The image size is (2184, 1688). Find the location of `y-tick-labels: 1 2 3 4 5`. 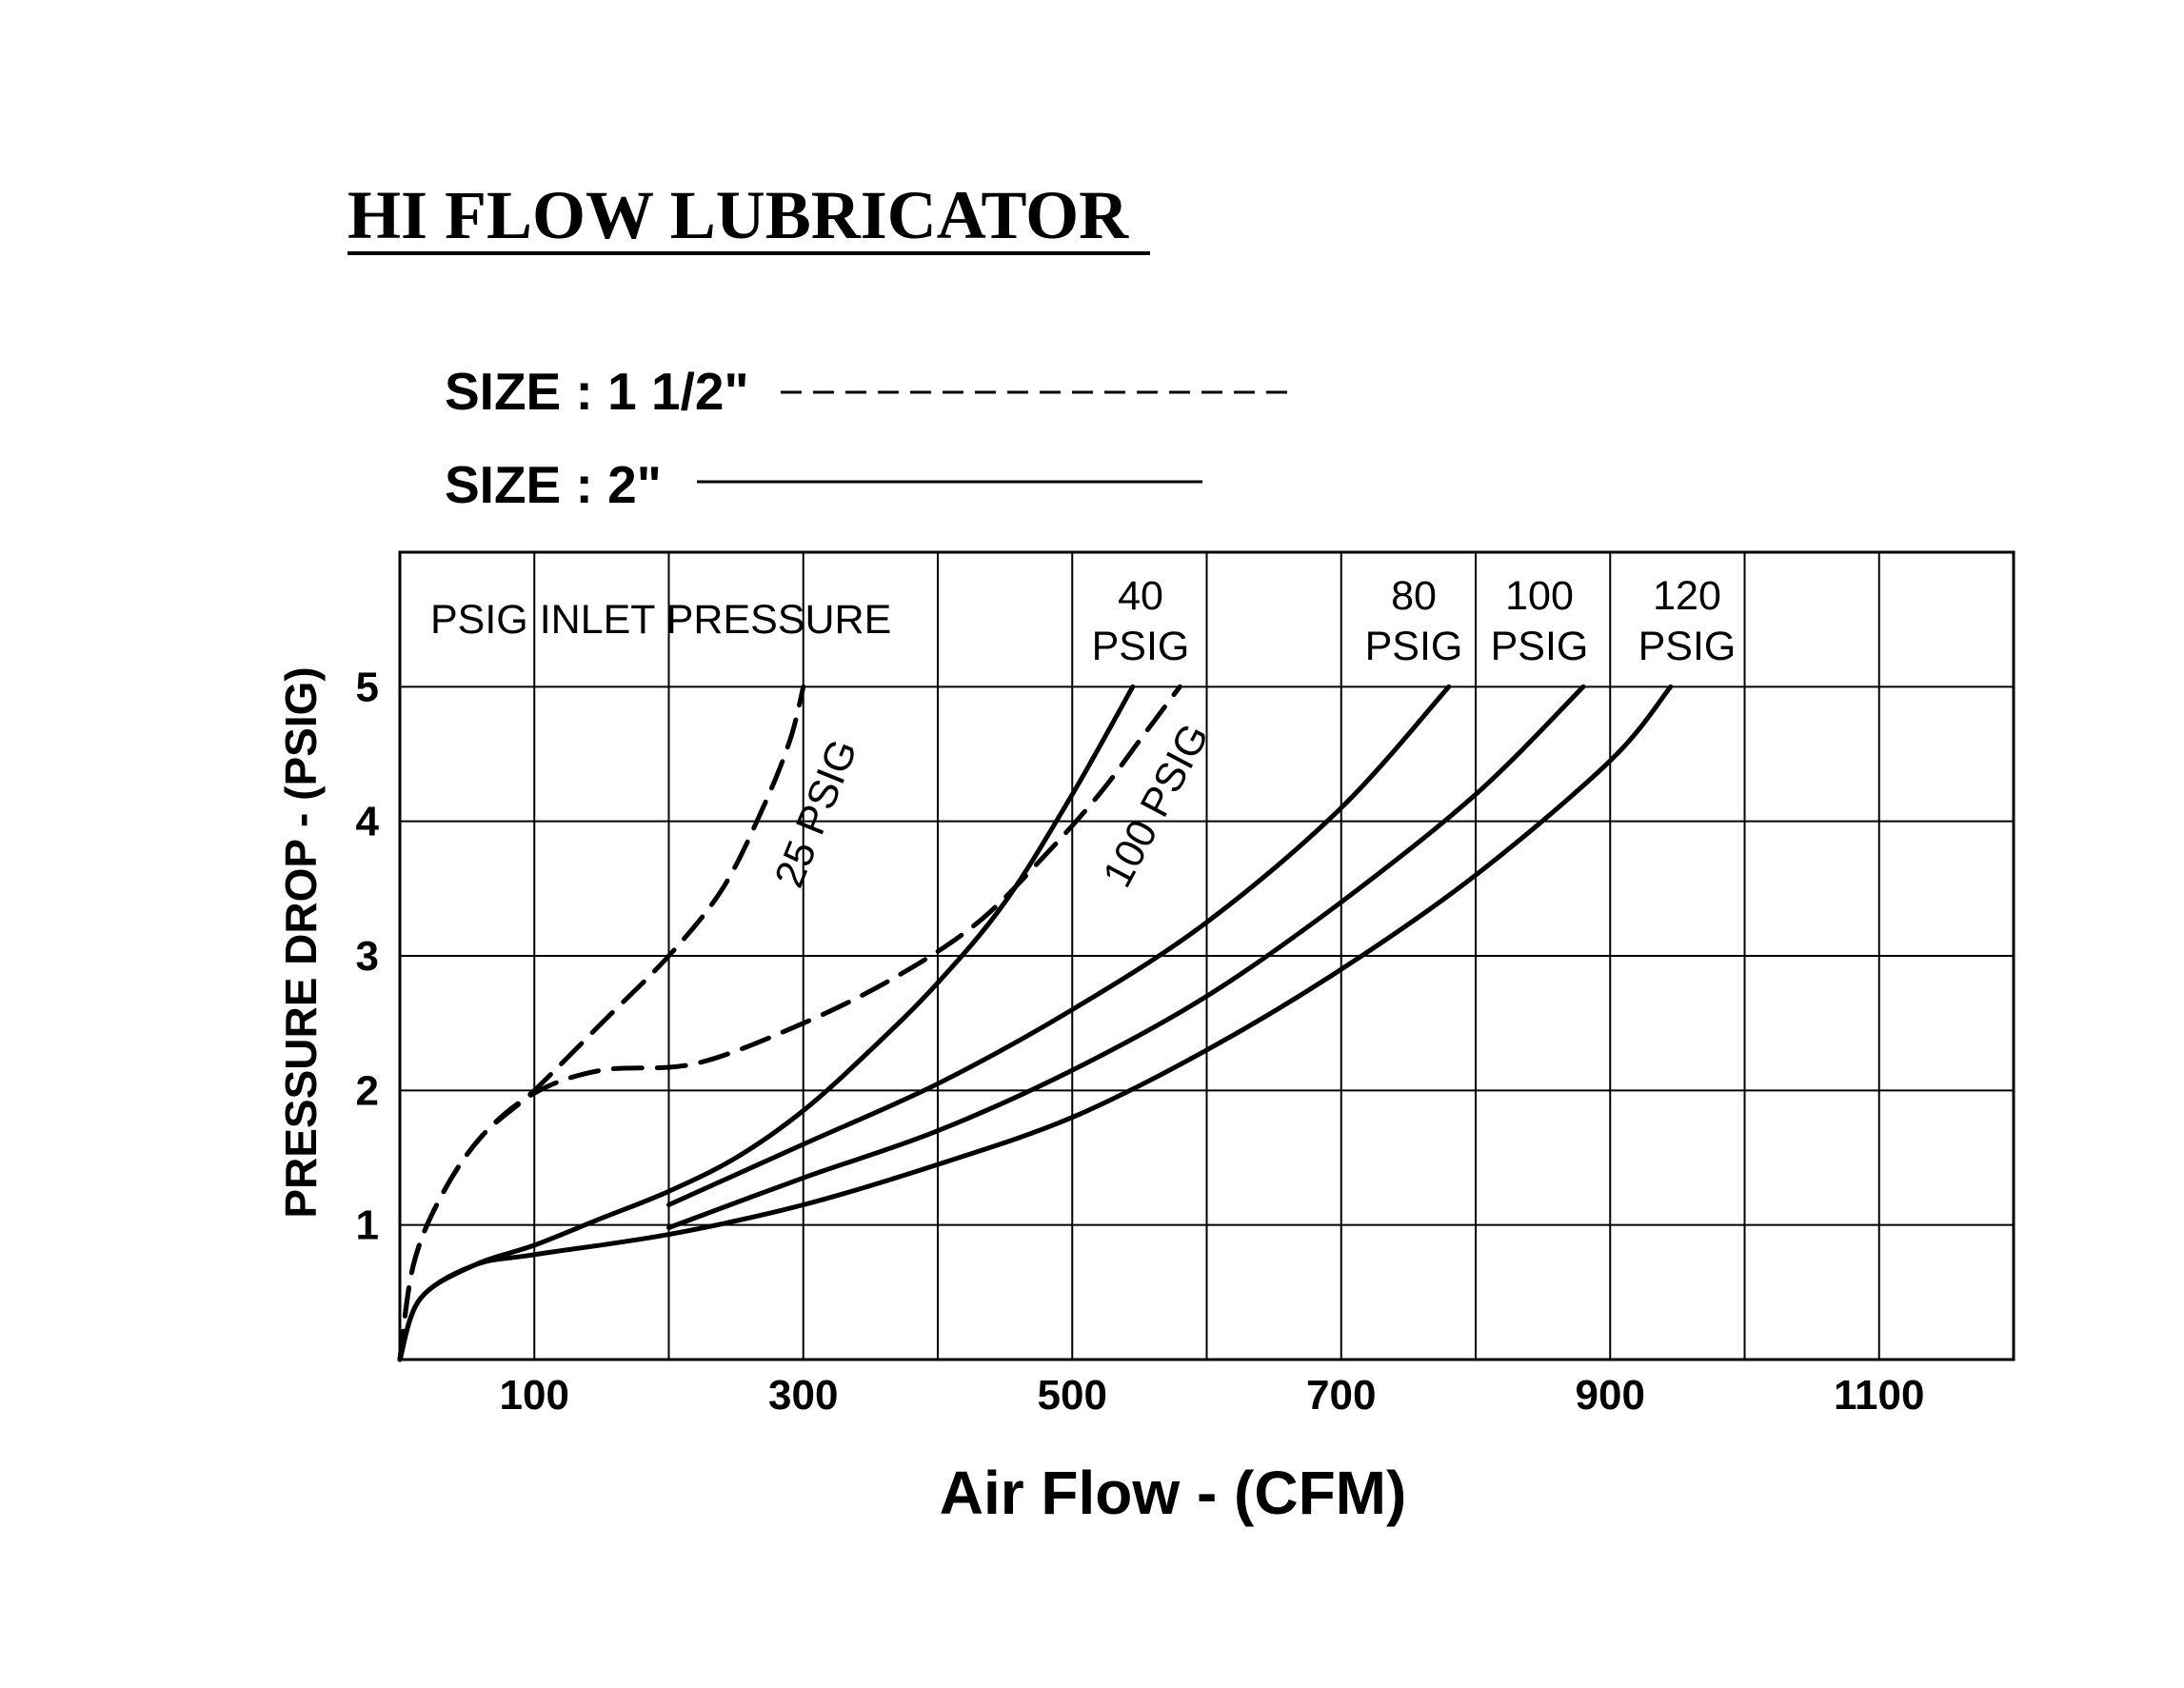

y-tick-labels: 1 2 3 4 5 is located at coordinates (368, 956).